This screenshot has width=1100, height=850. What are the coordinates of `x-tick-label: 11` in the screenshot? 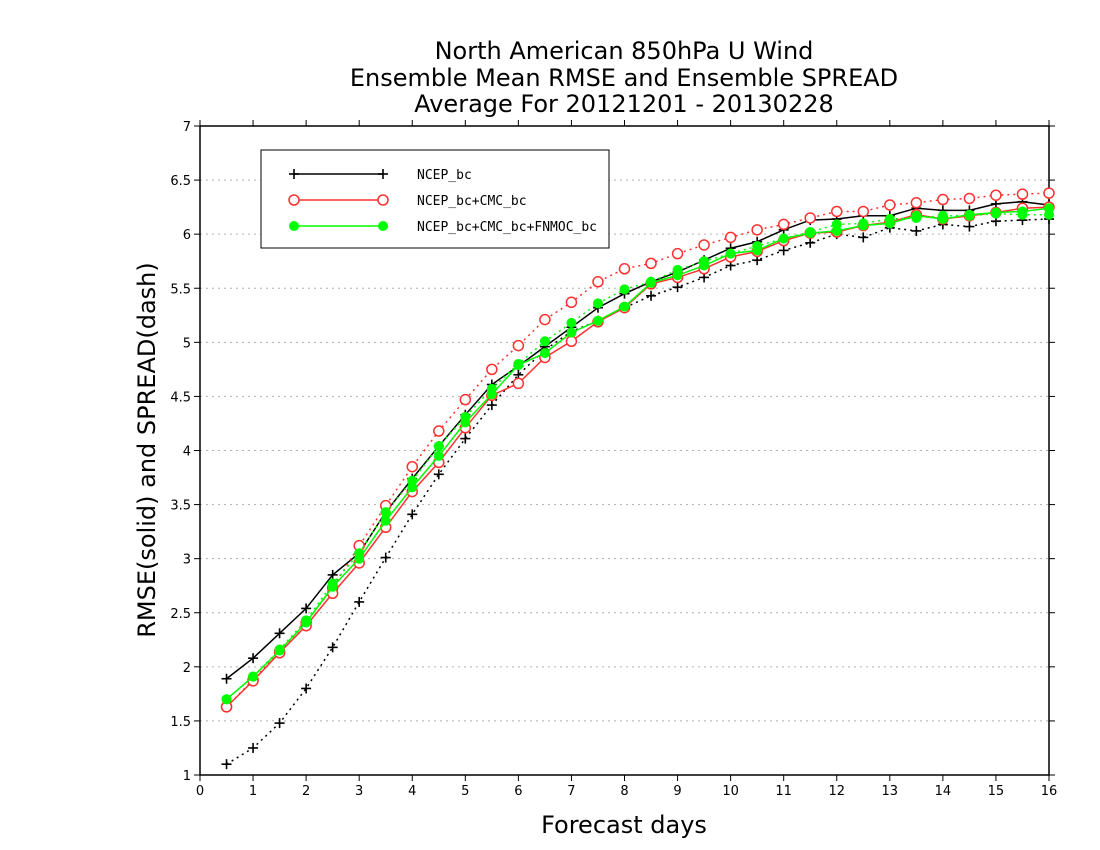 It's located at (783, 791).